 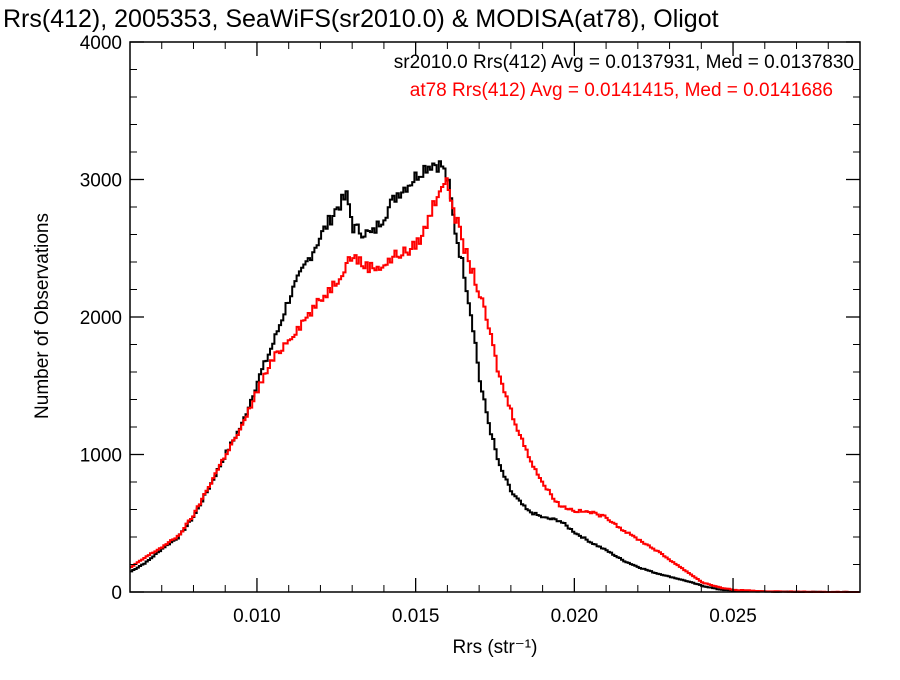 What do you see at coordinates (495, 647) in the screenshot?
I see `x-axis-label: Rrs (str⁻¹)` at bounding box center [495, 647].